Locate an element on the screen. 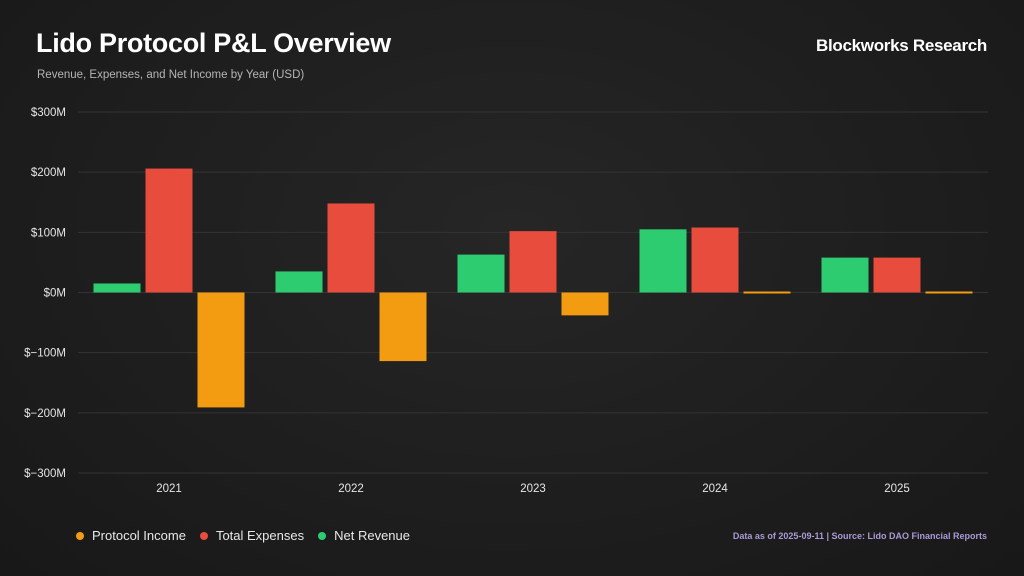 This screenshot has height=576, width=1024. x-tick-label: 2021 is located at coordinates (169, 489).